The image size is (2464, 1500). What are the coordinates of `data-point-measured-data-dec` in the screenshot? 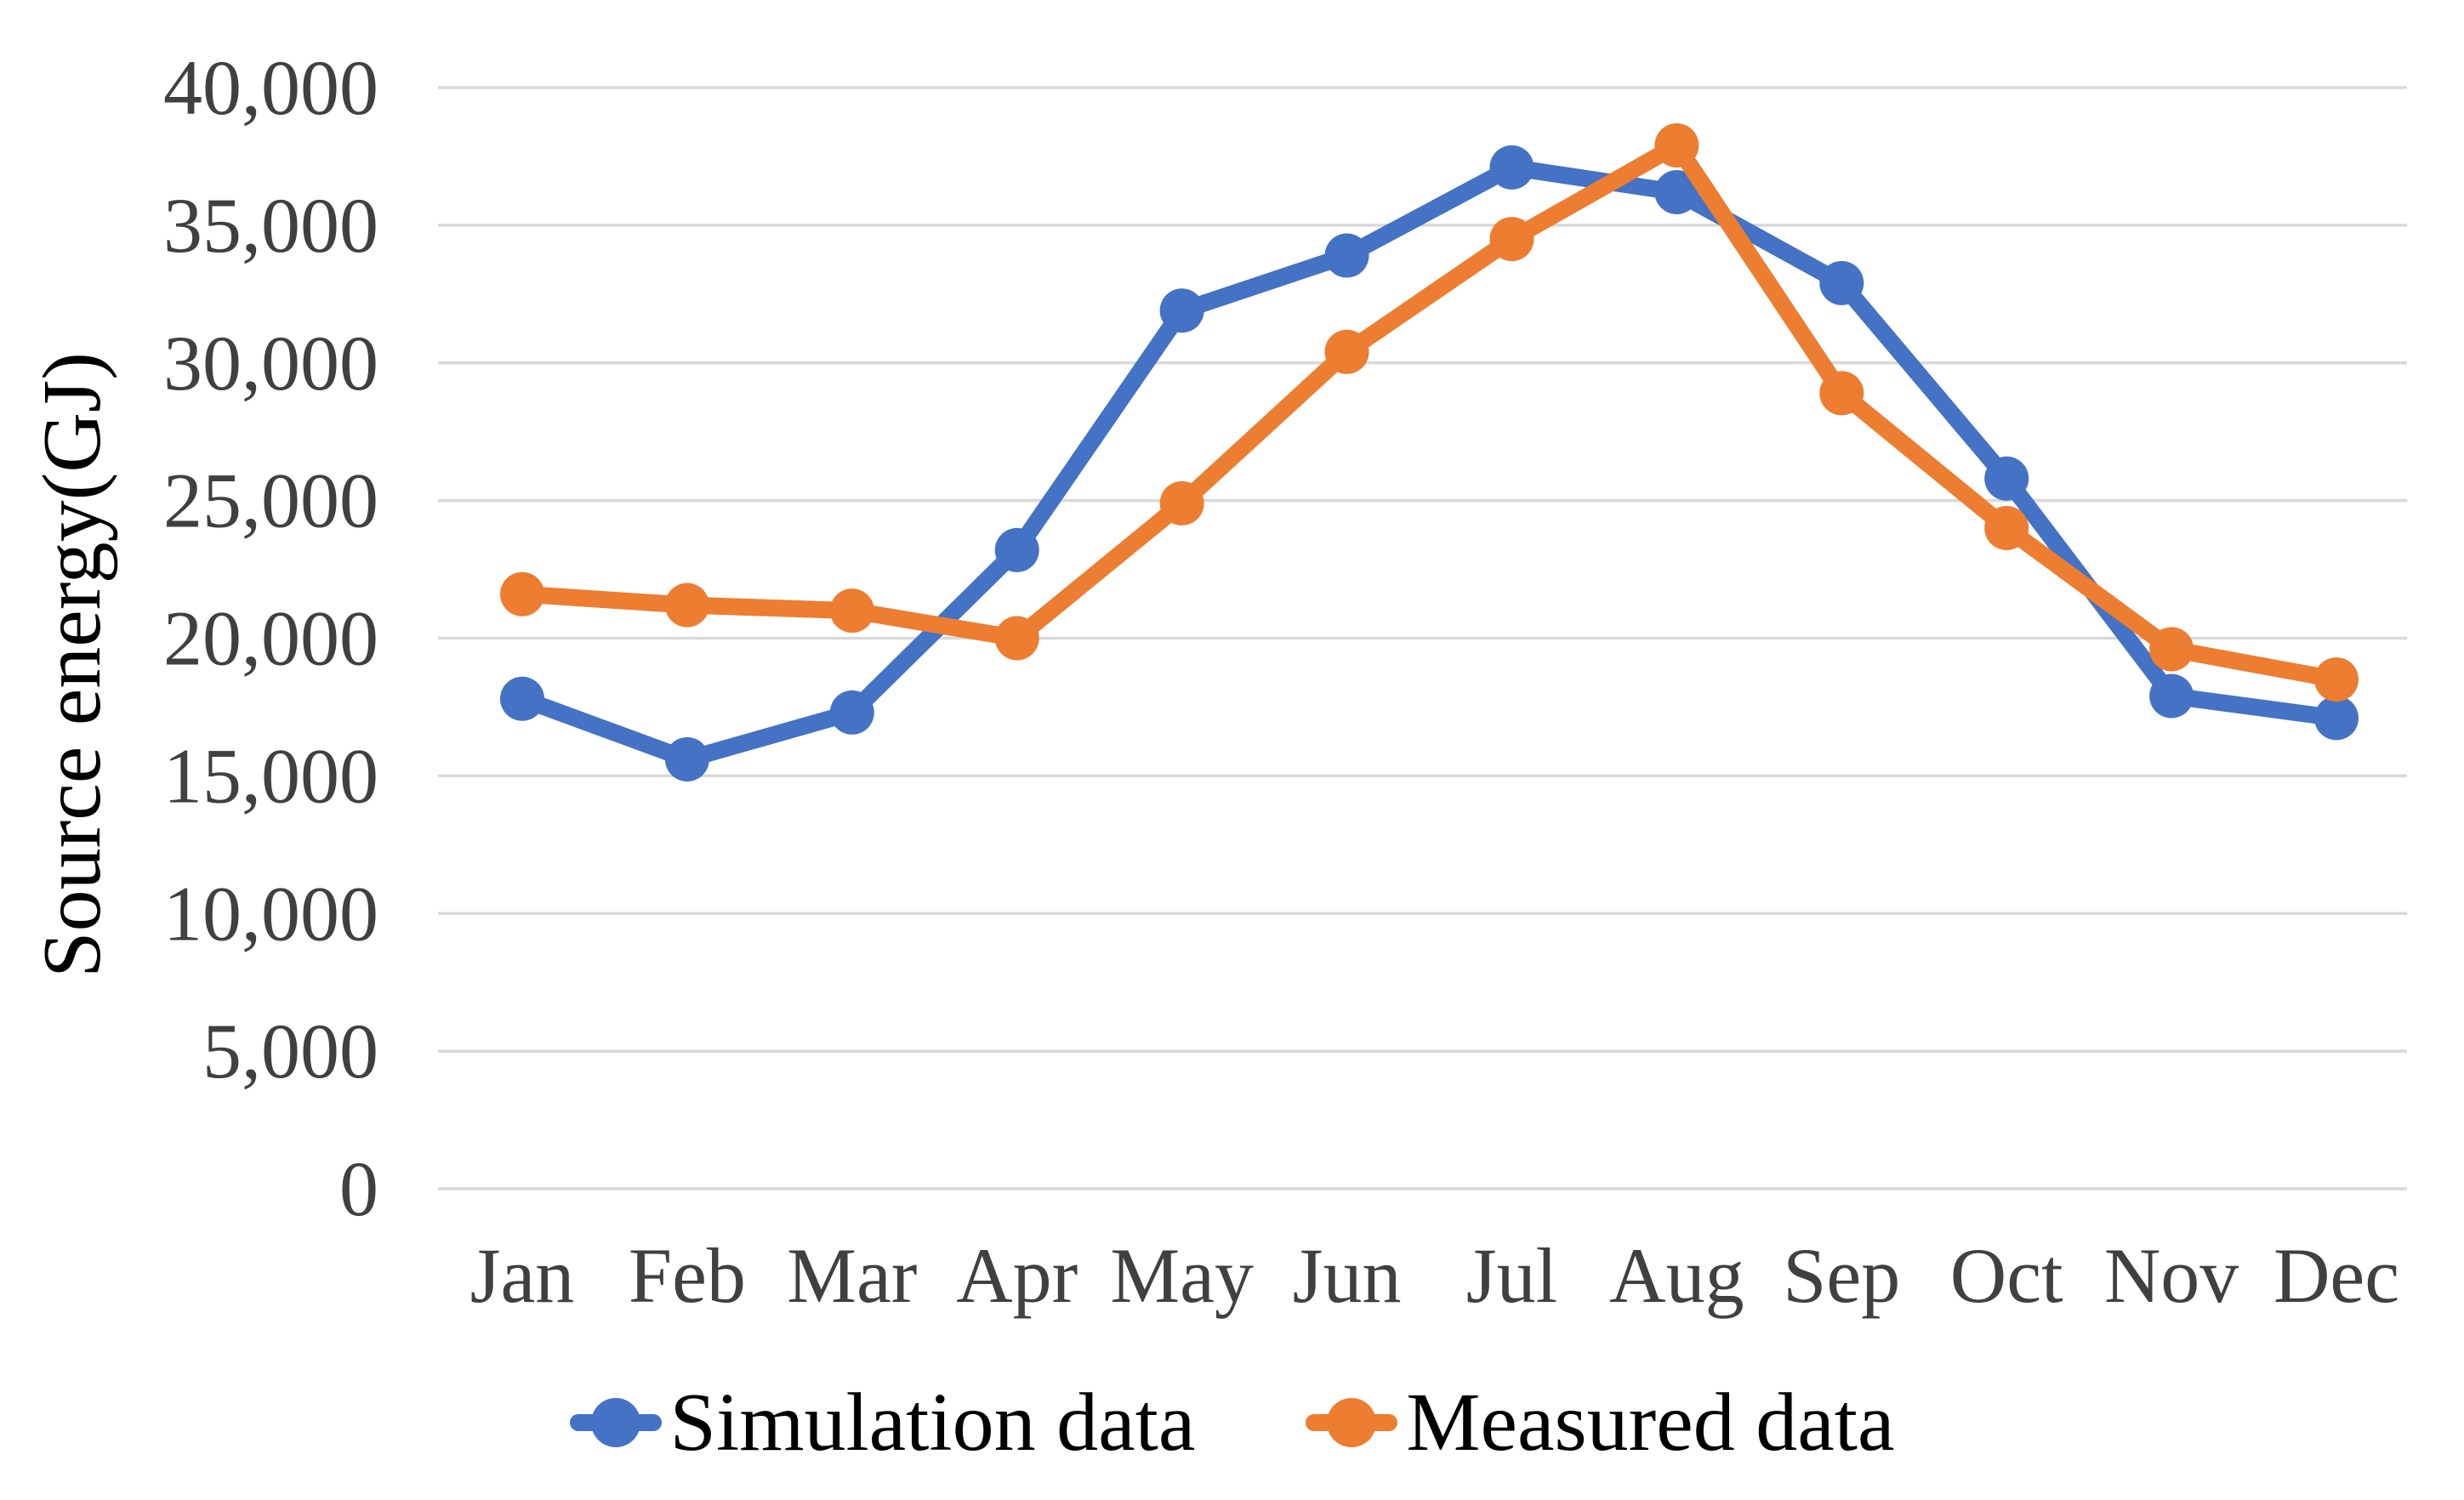 It's located at (2336, 679).